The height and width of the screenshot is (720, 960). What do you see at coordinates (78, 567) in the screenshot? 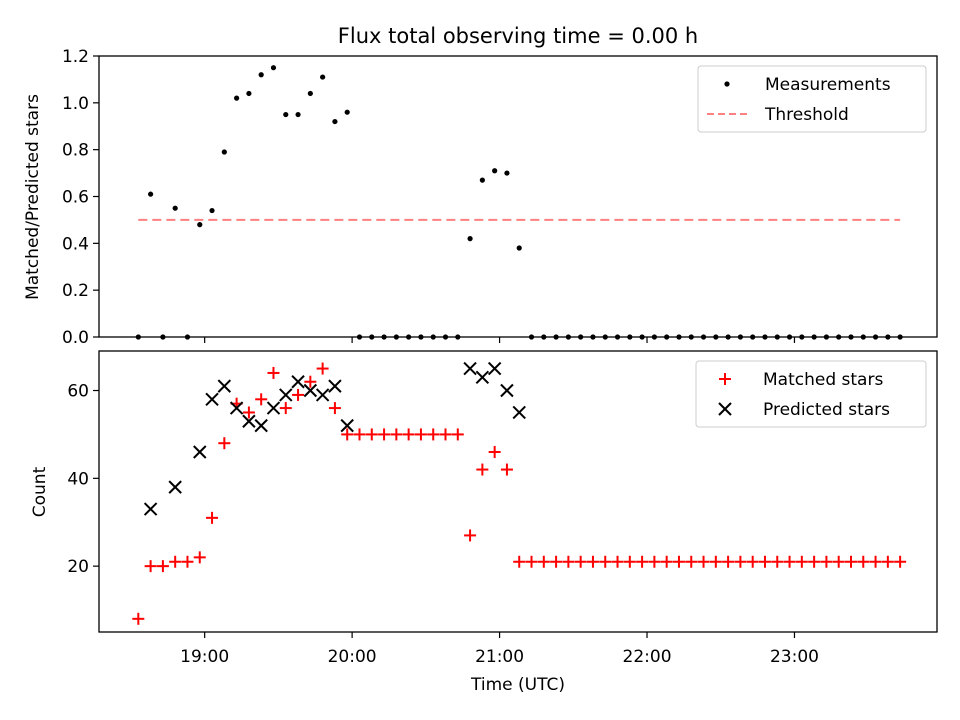
I see `bottom-y-tick-label: 20` at bounding box center [78, 567].